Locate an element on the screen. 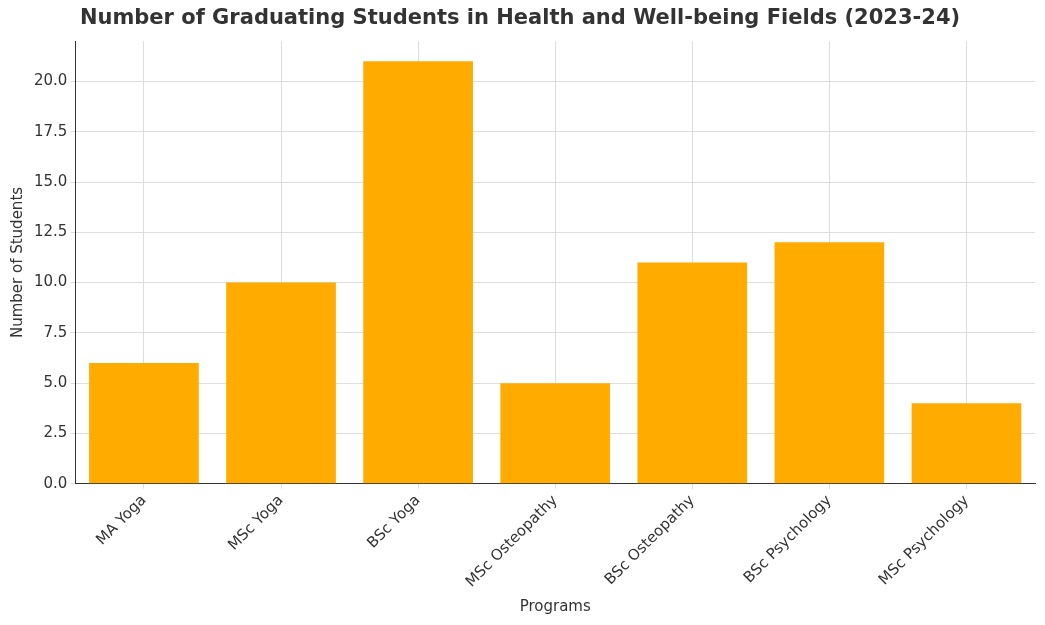 The height and width of the screenshot is (625, 1045). y-tick-label: 10.0 is located at coordinates (50, 281).